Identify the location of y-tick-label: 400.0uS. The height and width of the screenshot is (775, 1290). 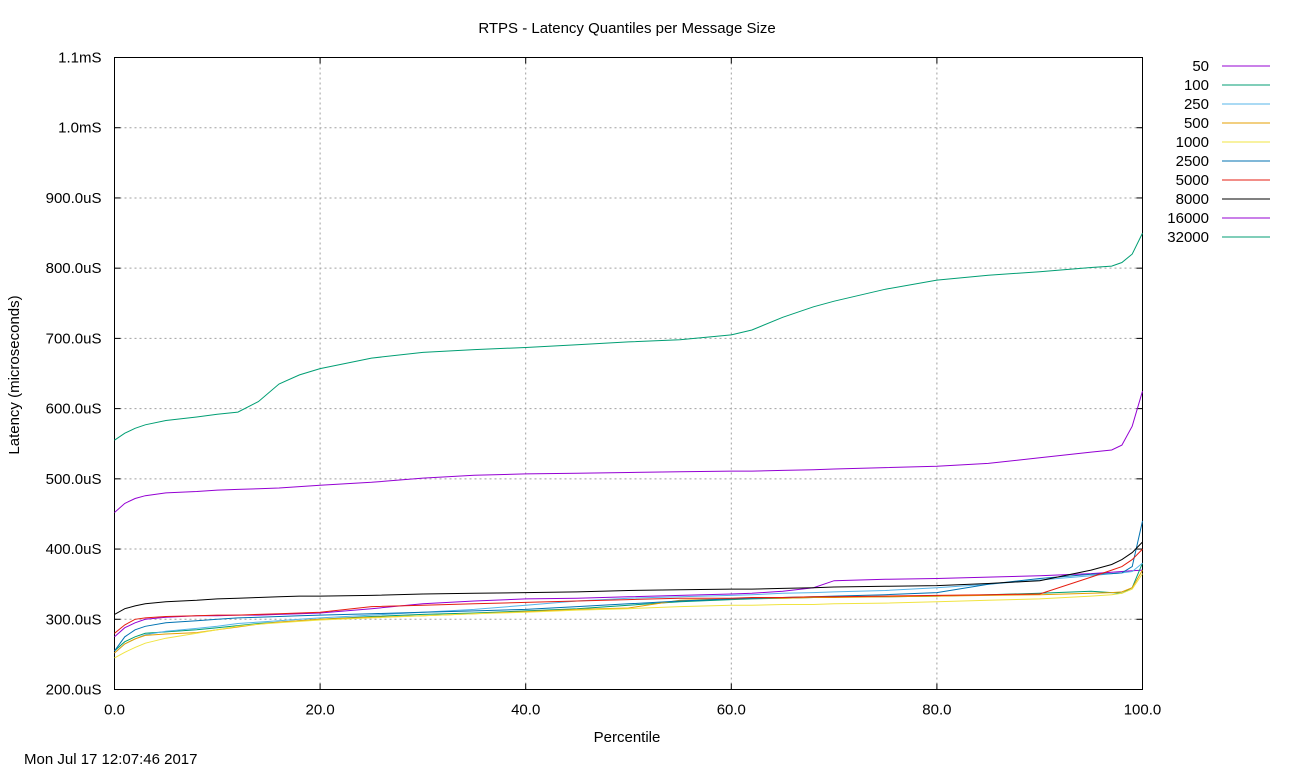
(74, 549).